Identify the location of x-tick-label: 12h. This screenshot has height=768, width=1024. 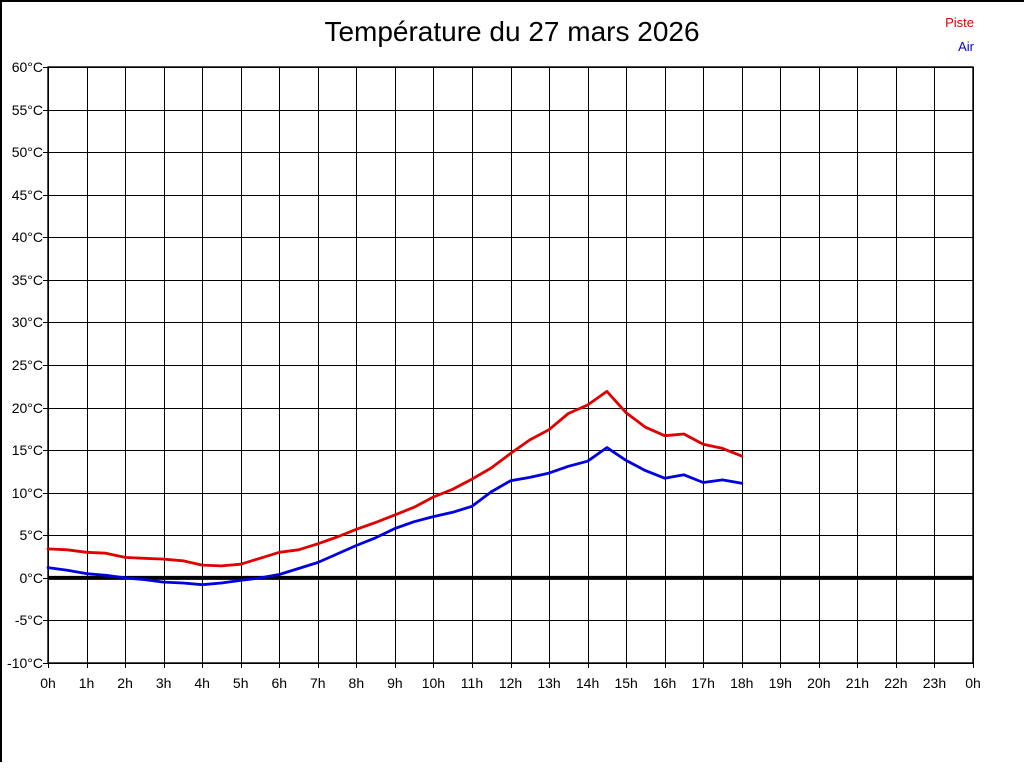
(510, 683).